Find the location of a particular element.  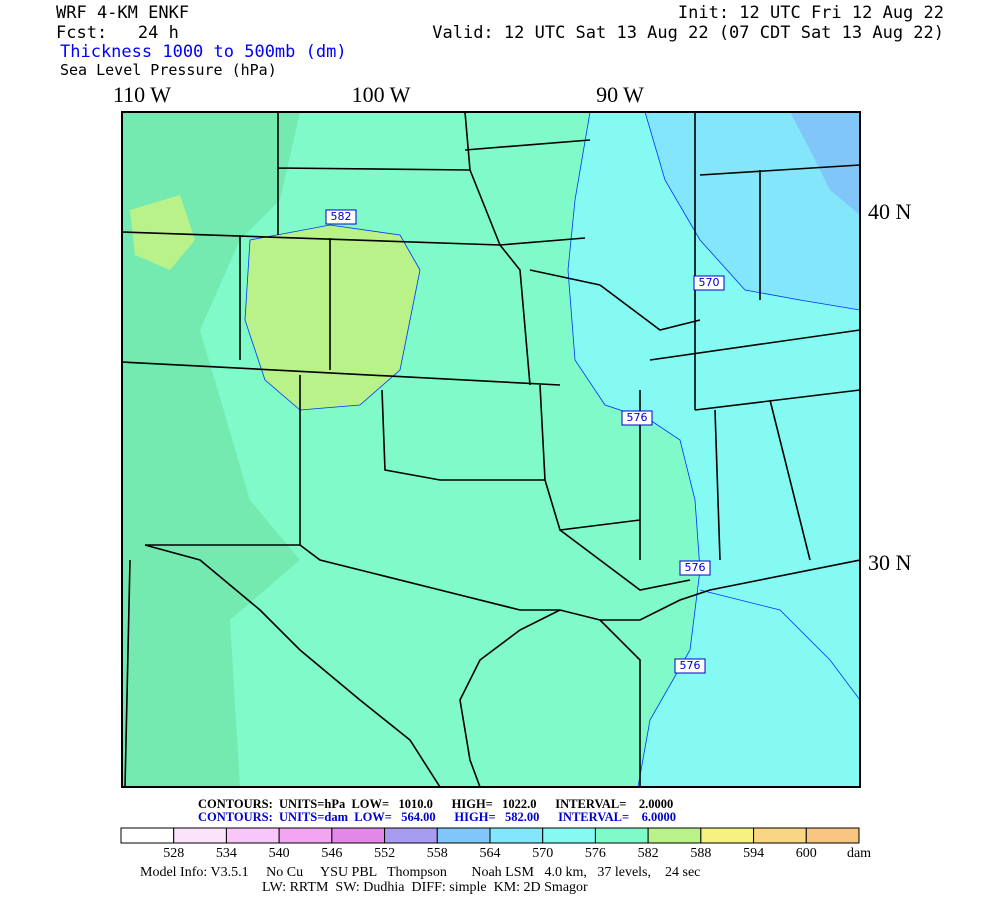

contour-label: 582 is located at coordinates (341, 216).